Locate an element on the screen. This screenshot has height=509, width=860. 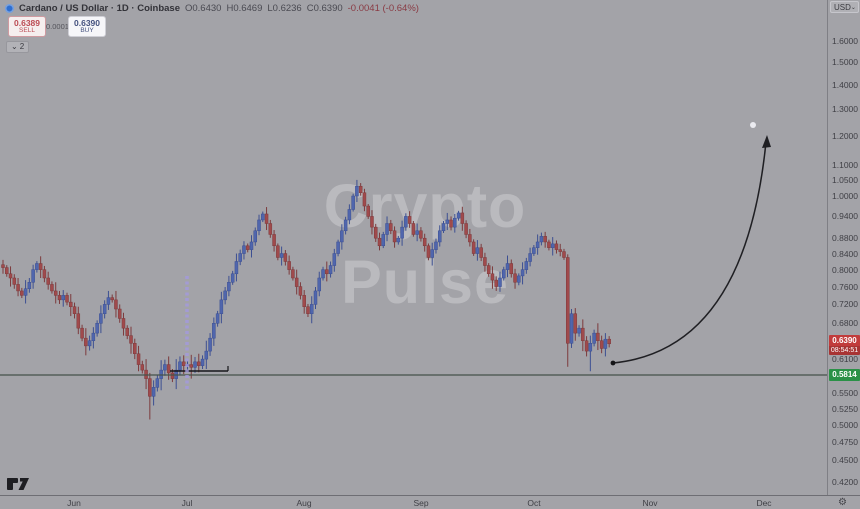
trade-widget: 0.6389 SELL 0.0001 0.6390 BUY is located at coordinates (57, 26).